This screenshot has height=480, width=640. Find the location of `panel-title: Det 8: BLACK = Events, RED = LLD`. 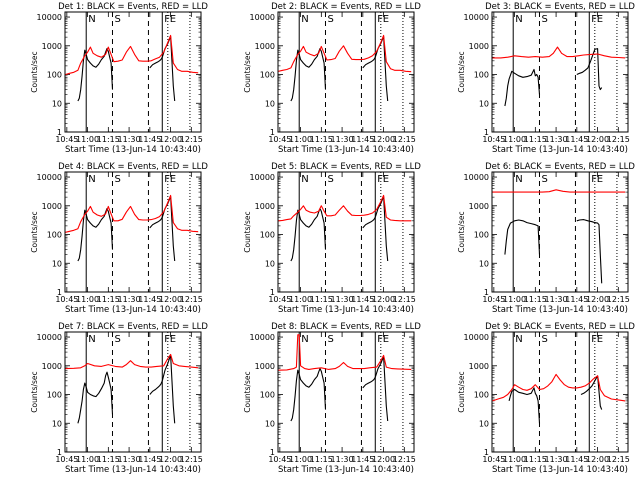

panel-title: Det 8: BLACK = Events, RED = LLD is located at coordinates (346, 327).